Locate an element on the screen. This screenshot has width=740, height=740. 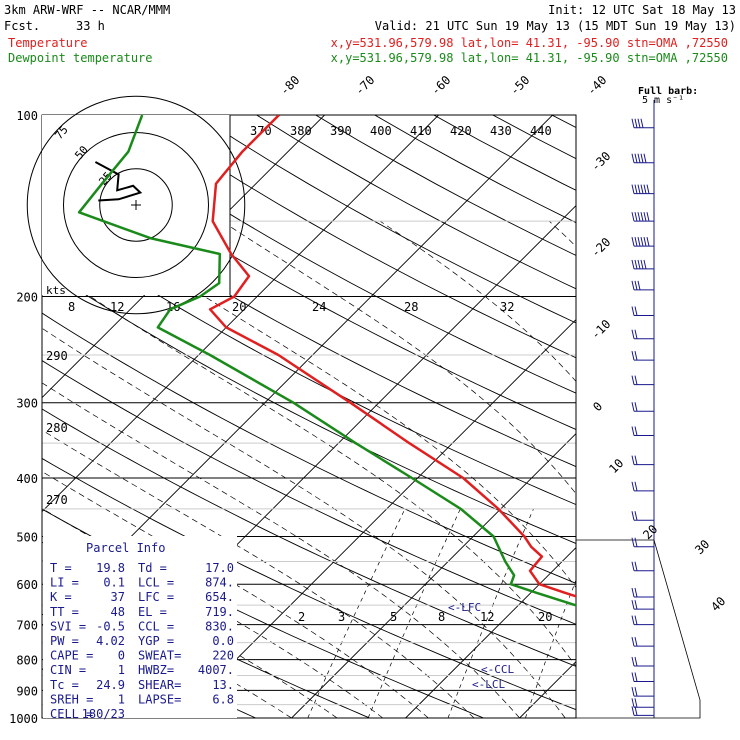
parcel-info-cell: CIN = is located at coordinates (68, 670).